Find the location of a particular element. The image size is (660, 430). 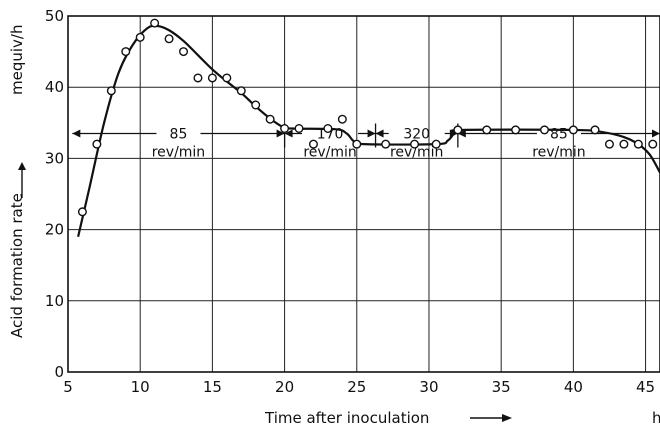

y-axis-unit: mequiv/h is located at coordinates (17, 60).